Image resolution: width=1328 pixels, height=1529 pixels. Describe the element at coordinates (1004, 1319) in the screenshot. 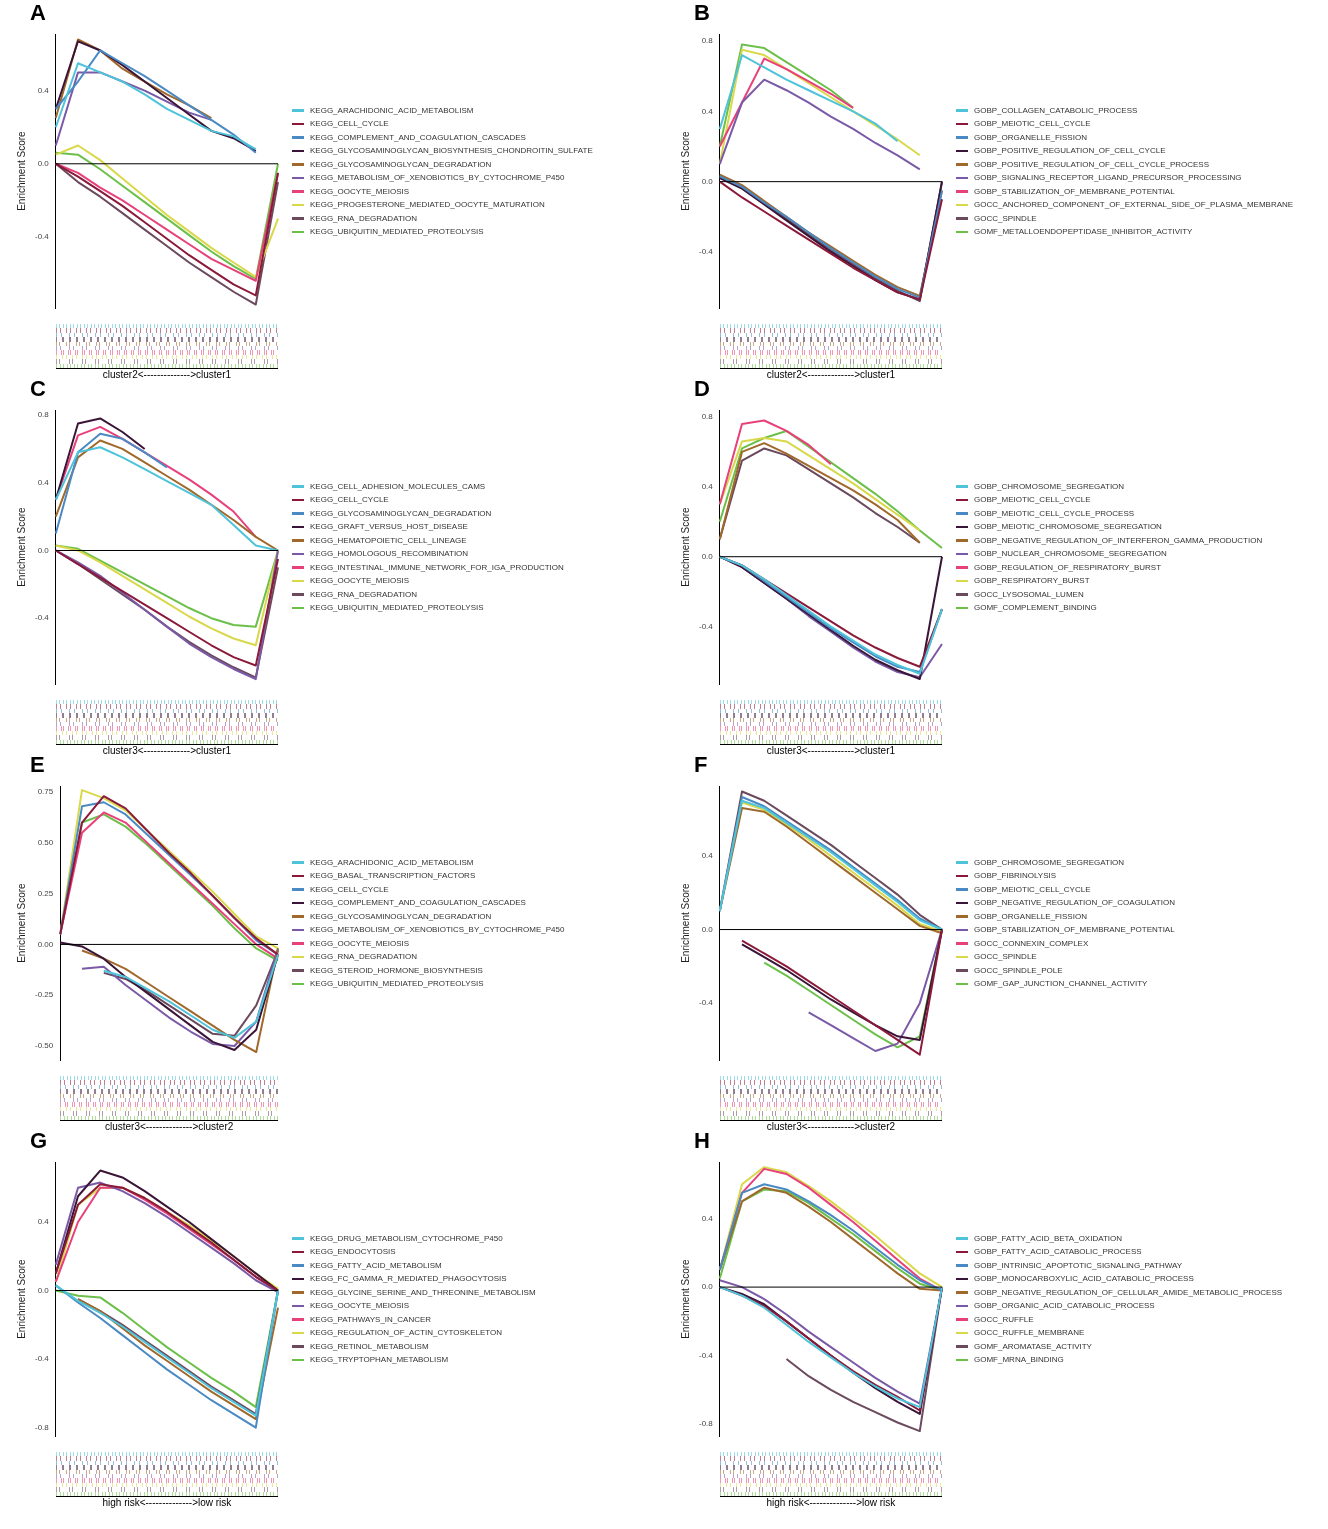

I see `legend-label: GOCC_RUFFLE` at that location.